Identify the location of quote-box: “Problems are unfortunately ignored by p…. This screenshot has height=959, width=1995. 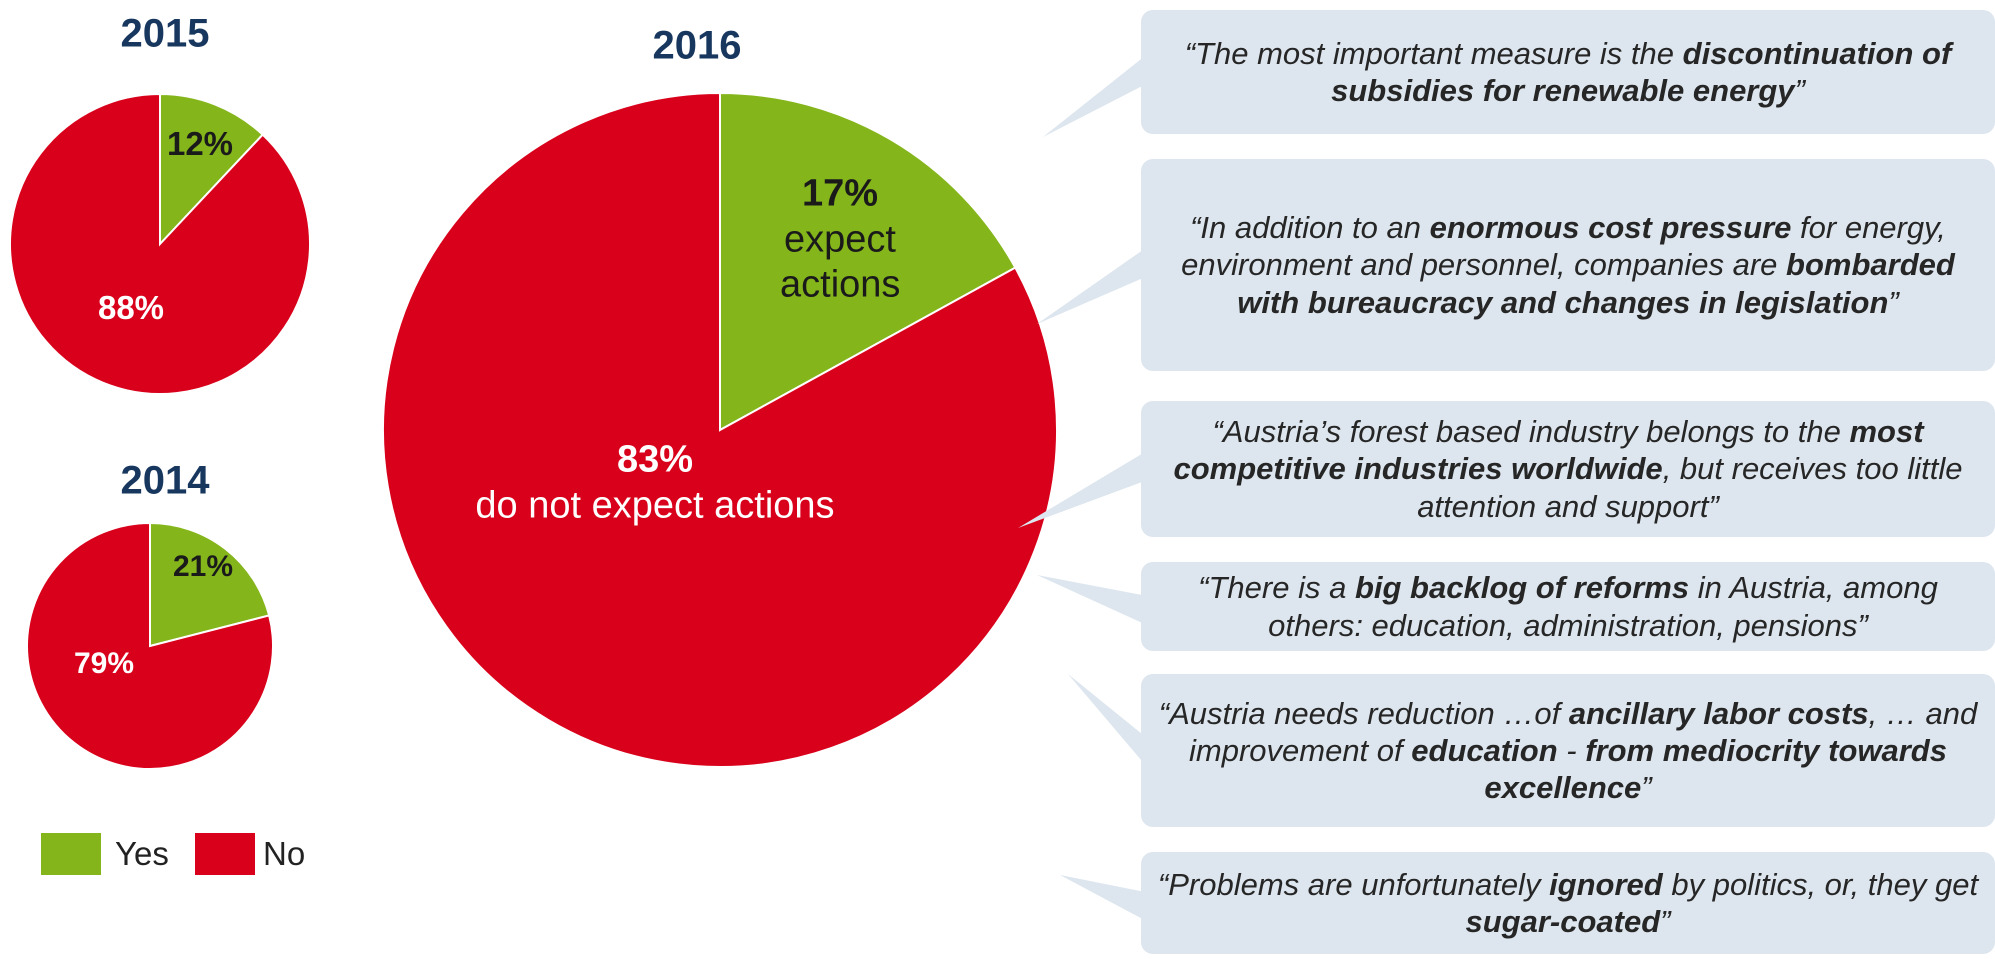
(1568, 903).